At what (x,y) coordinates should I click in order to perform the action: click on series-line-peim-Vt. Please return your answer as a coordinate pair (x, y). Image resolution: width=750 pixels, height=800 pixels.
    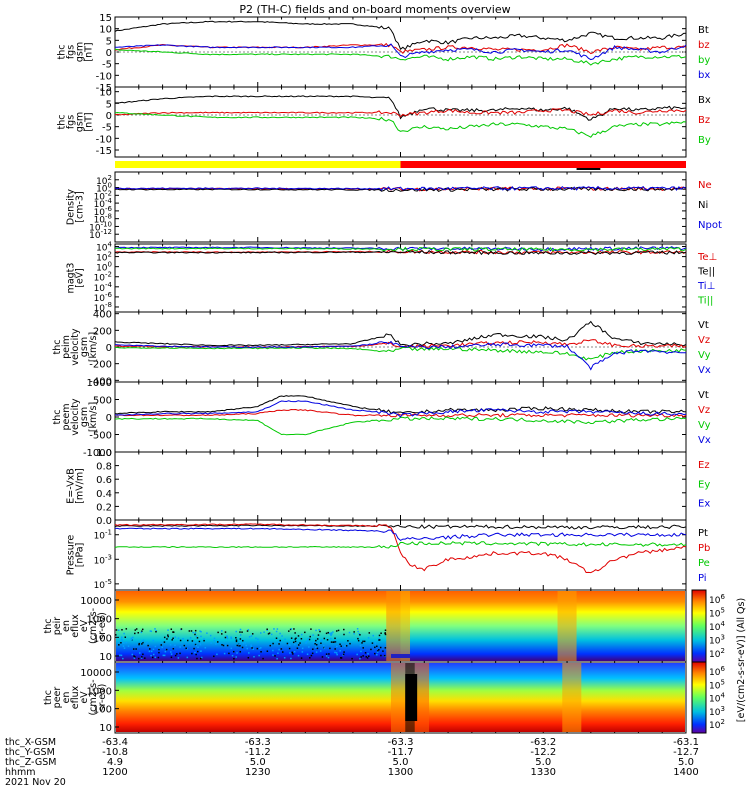
    Looking at the image, I should click on (400, 333).